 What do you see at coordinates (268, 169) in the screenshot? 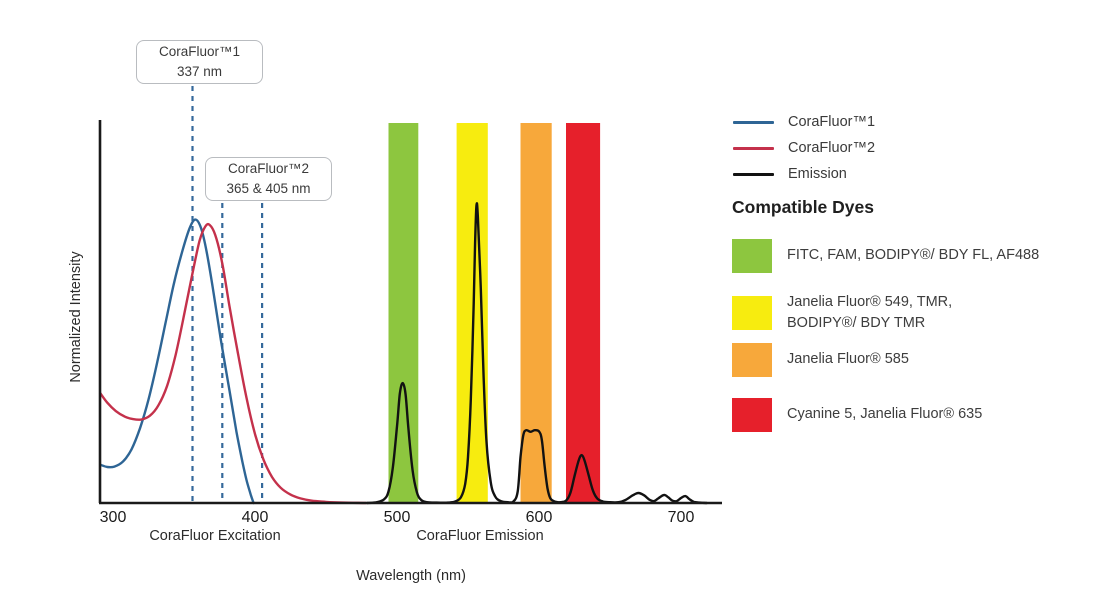
I see `callout-corafluor2-title: CoraFluor™2` at bounding box center [268, 169].